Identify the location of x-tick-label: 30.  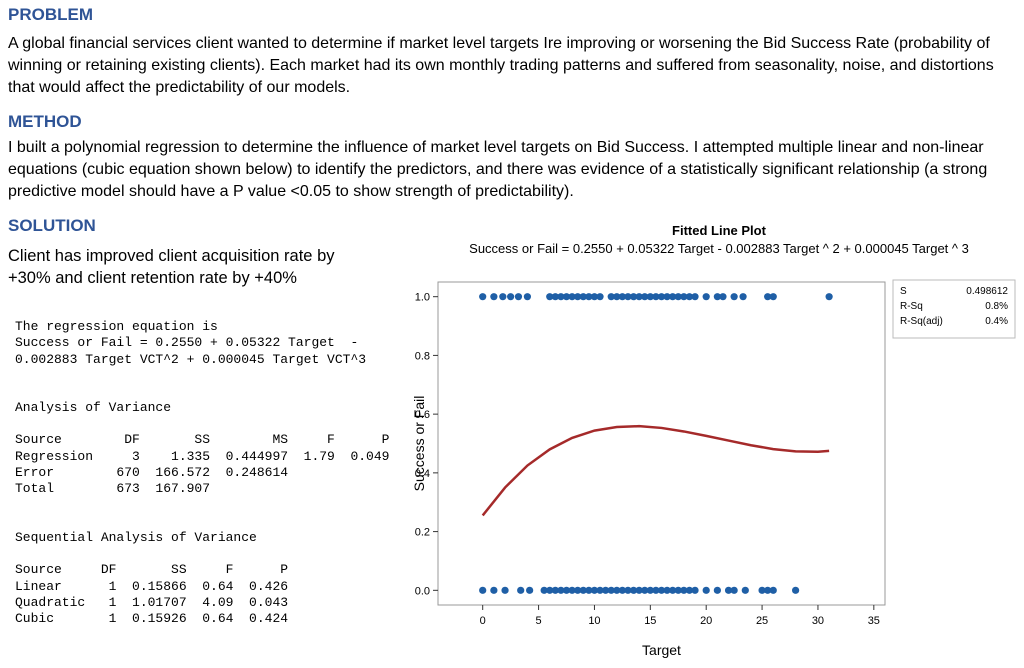
(818, 621).